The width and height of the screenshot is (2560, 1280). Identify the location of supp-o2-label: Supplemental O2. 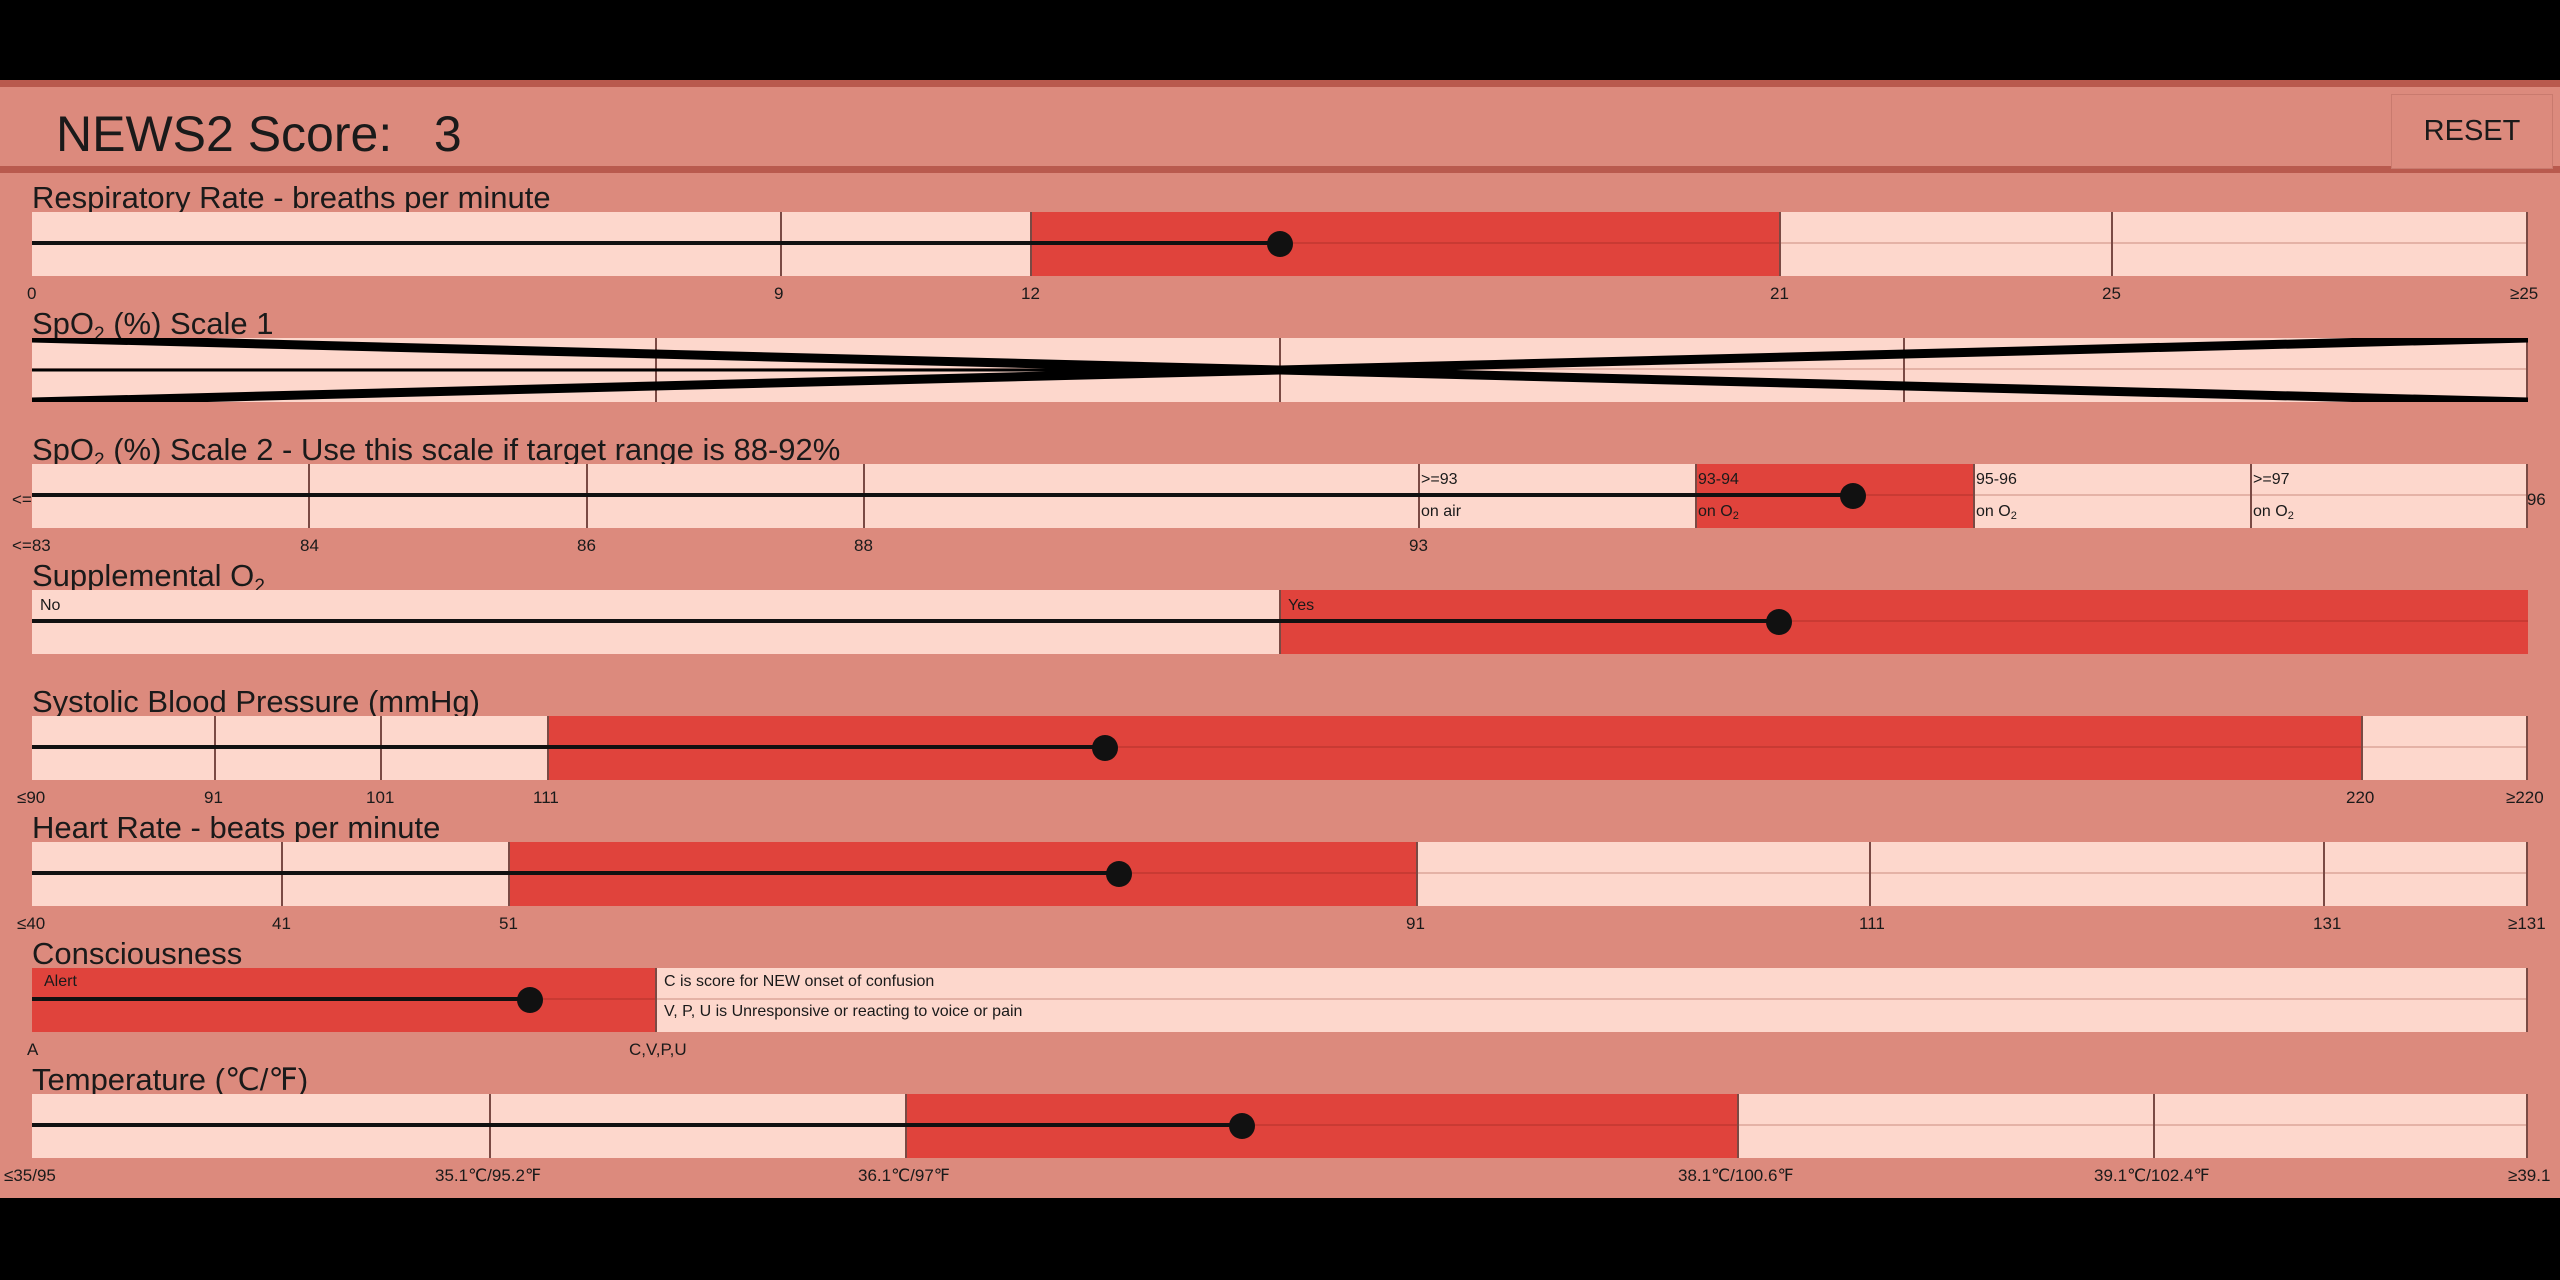
(148, 577).